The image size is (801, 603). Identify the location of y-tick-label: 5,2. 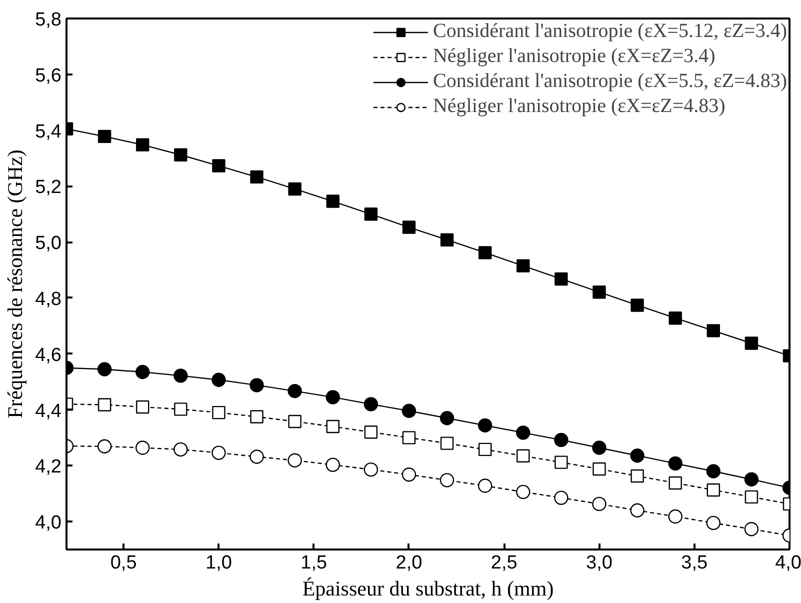
(48, 187).